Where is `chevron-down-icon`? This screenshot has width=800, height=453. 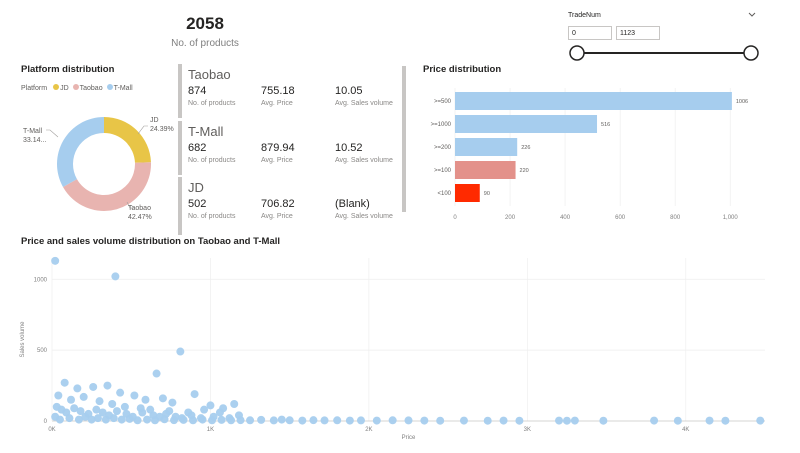
chevron-down-icon is located at coordinates (752, 15).